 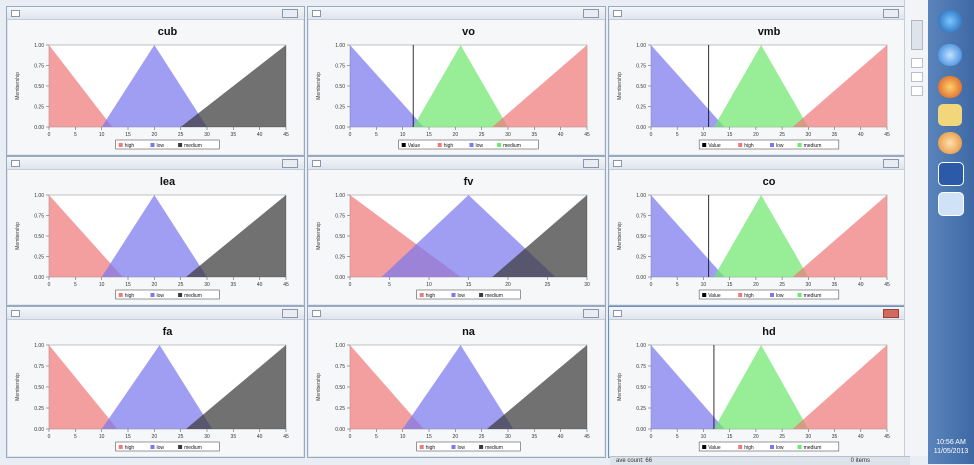 What do you see at coordinates (620, 387) in the screenshot?
I see `y-axis-label: Membership` at bounding box center [620, 387].